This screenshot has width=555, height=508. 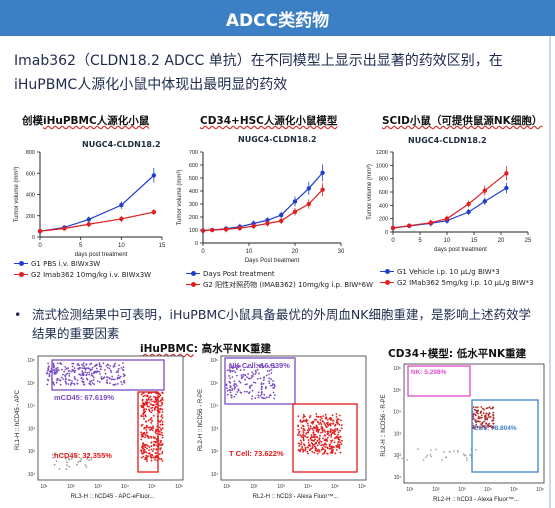 I want to click on y-tick-label: 600, so click(x=193, y=166).